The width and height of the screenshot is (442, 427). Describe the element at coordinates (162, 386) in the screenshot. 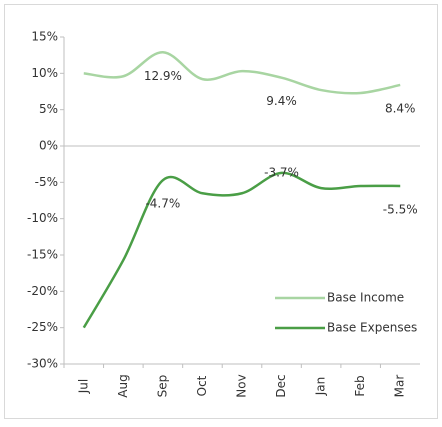

I see `x-tick-label: Sep` at that location.